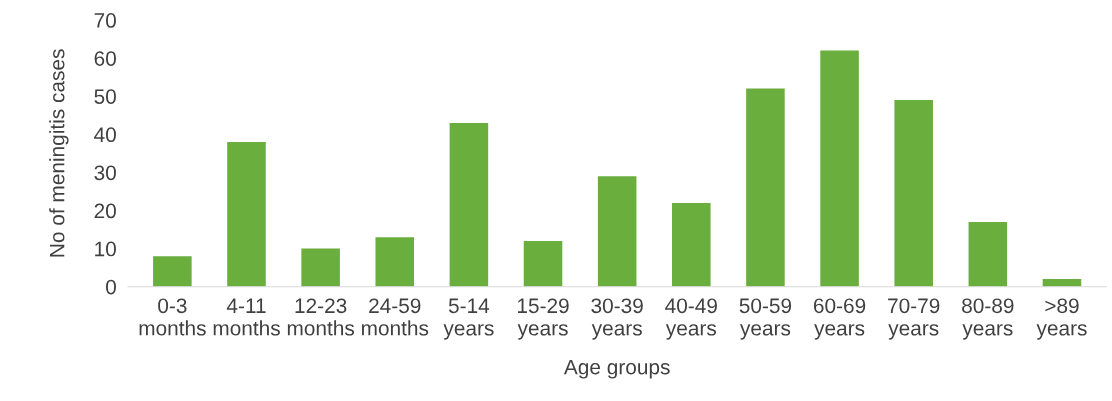 Image resolution: width=1112 pixels, height=401 pixels. I want to click on x-tick-label: 80-89 years, so click(988, 319).